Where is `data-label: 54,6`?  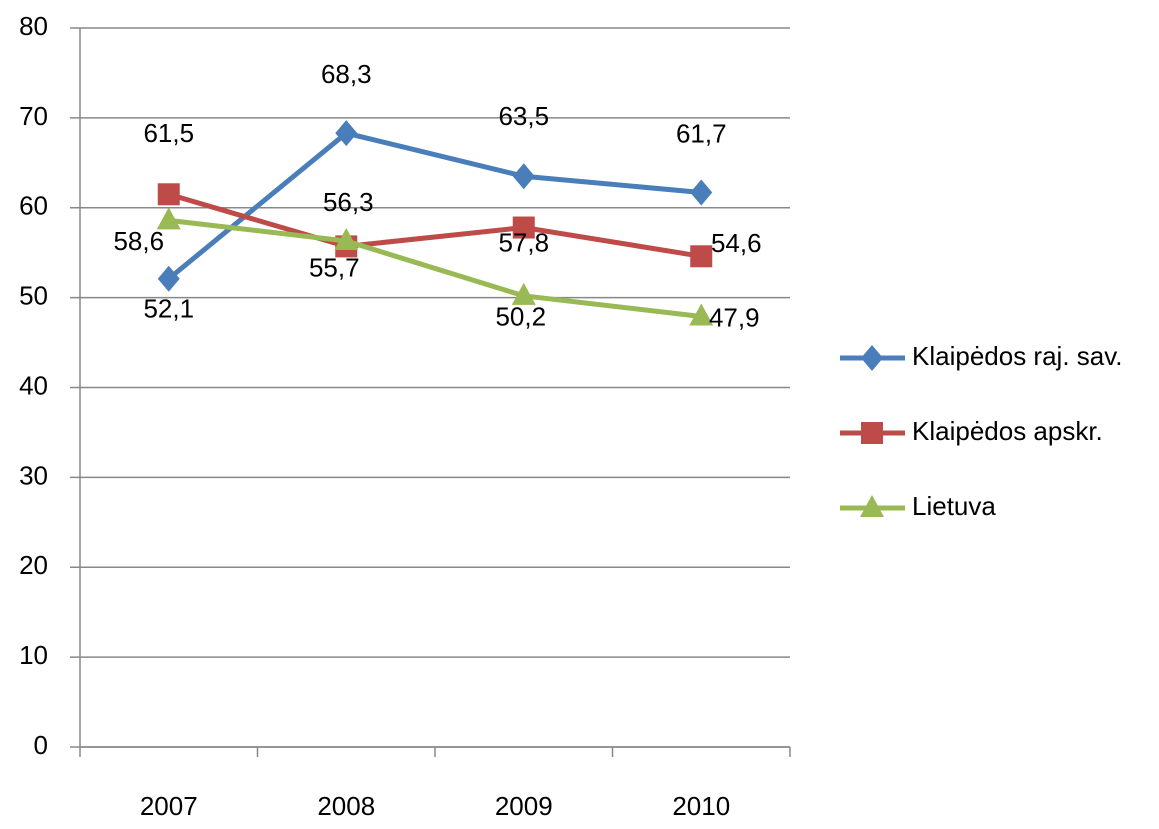
data-label: 54,6 is located at coordinates (736, 243).